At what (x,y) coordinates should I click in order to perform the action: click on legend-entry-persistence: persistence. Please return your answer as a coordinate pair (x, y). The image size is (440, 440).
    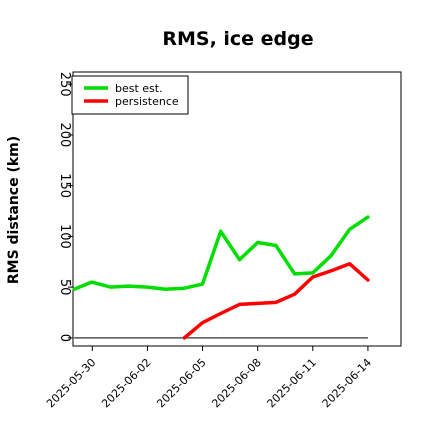
    Looking at the image, I should click on (147, 101).